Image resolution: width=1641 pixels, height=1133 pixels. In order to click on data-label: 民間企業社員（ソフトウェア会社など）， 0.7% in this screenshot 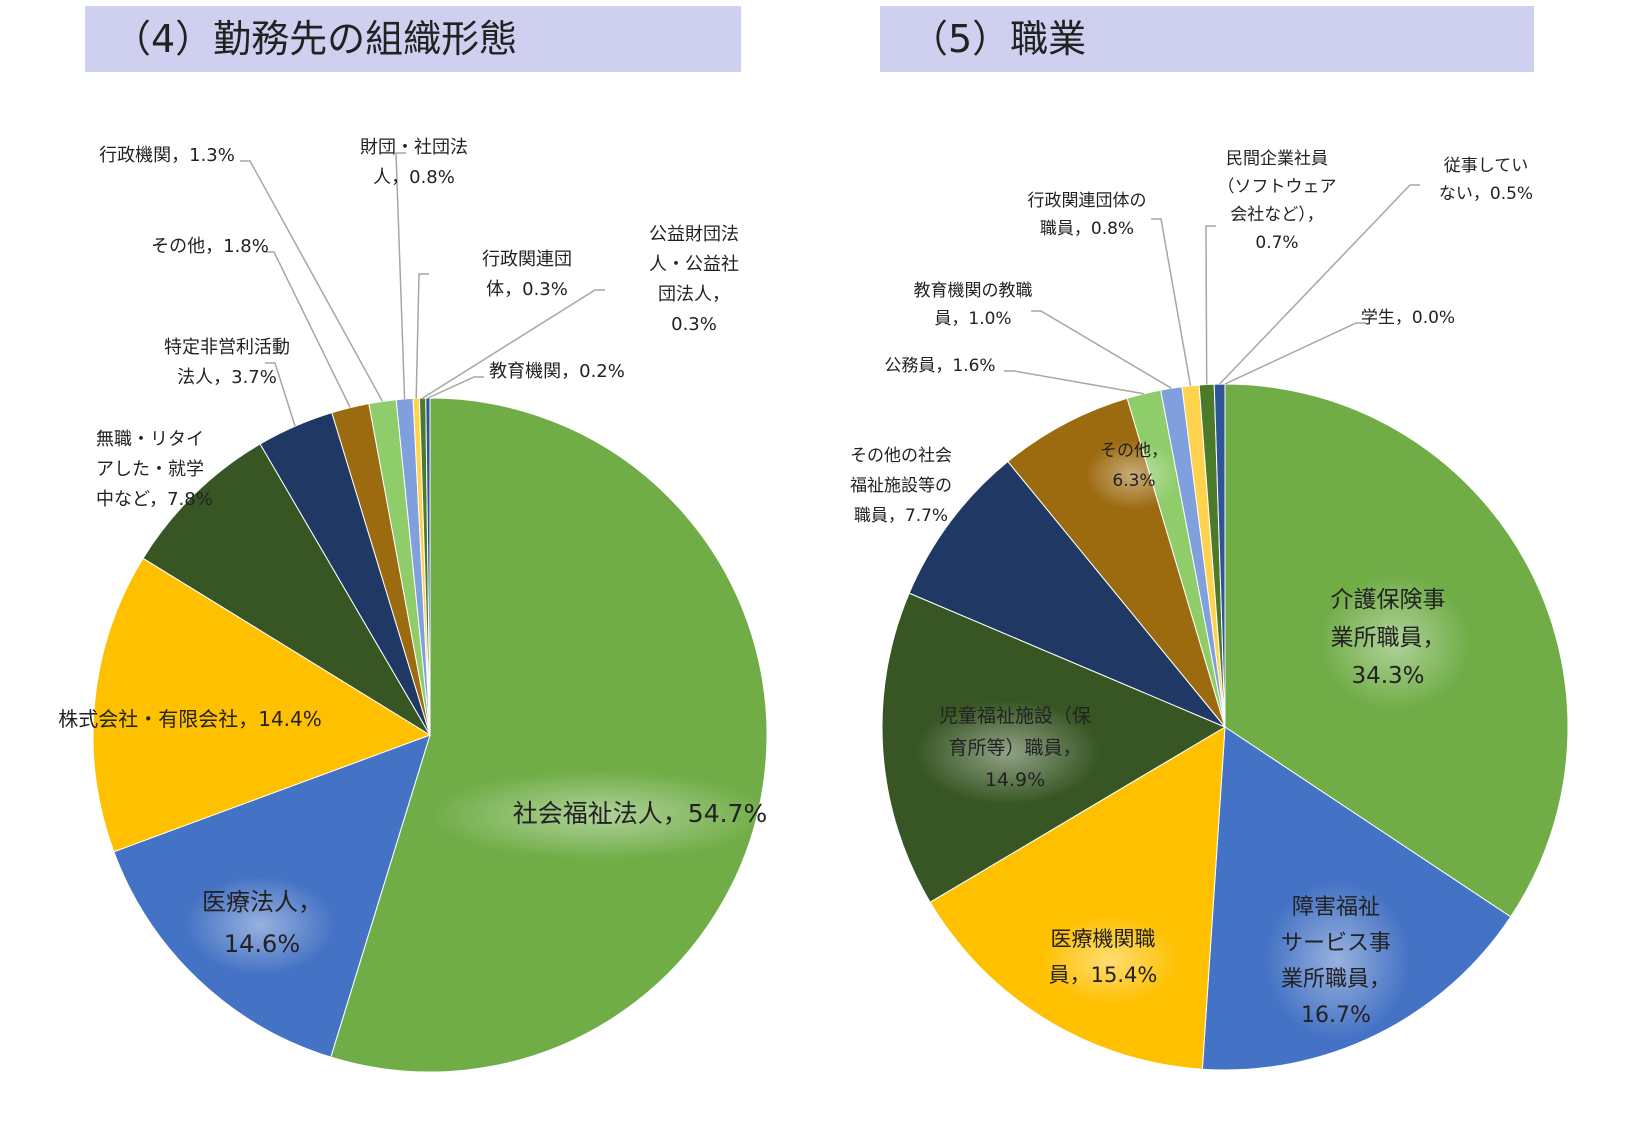, I will do `click(1277, 201)`.